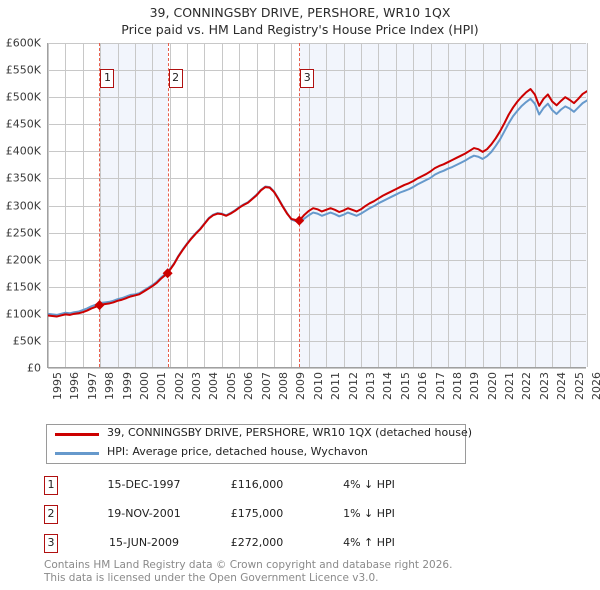 This screenshot has width=600, height=590. Describe the element at coordinates (595, 386) in the screenshot. I see `x-axis-tick-label: 2026` at that location.